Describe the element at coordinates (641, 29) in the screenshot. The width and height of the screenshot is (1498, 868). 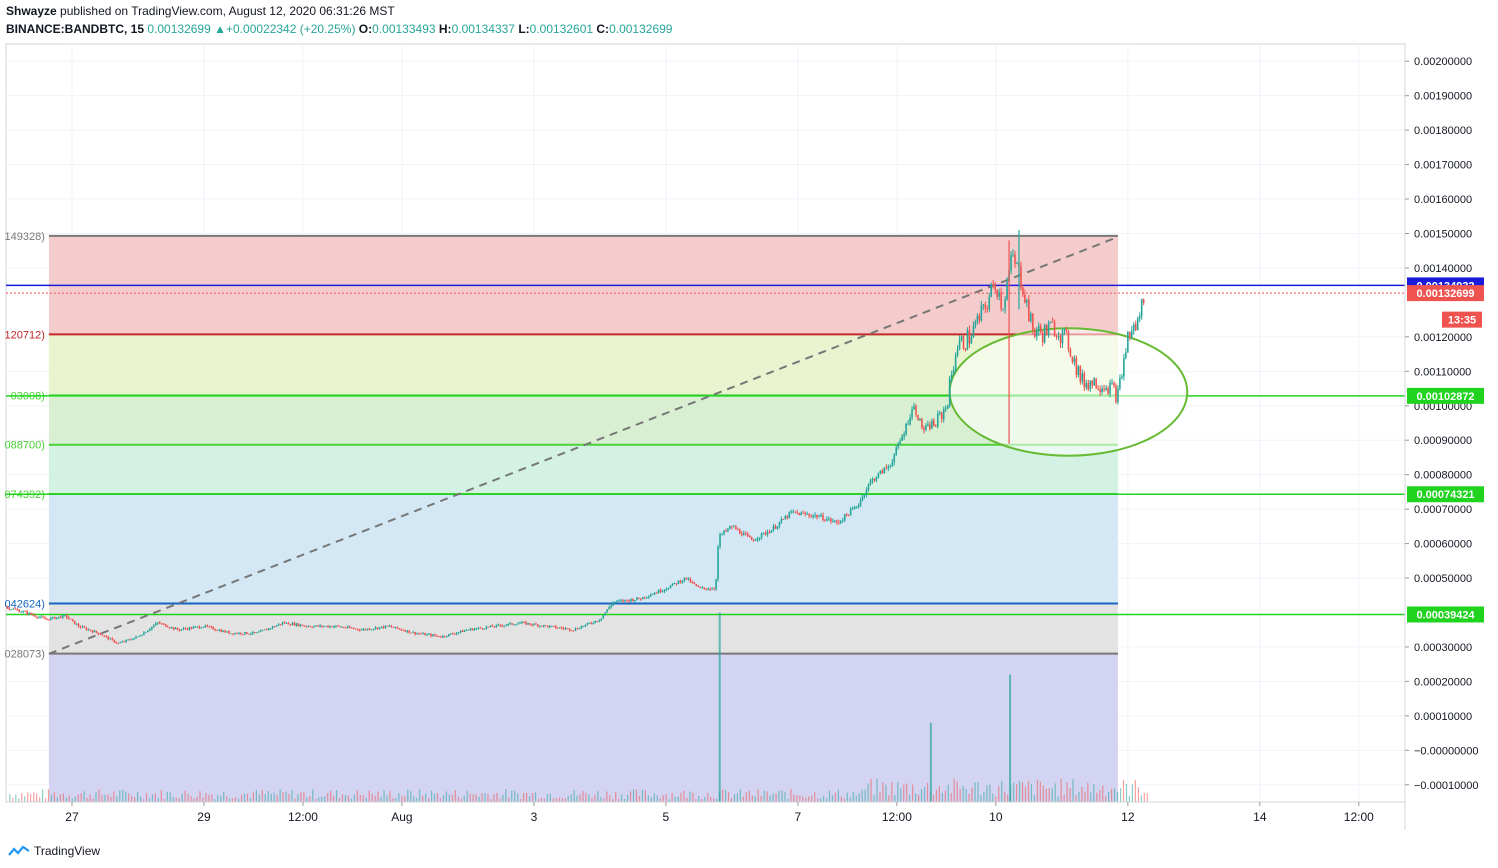
I see `close-value: 0.00132699` at that location.